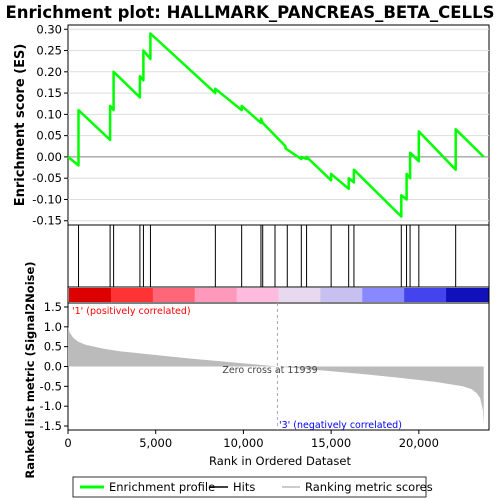 This screenshot has width=500, height=500. I want to click on legend-label: Enrichment profile, so click(162, 487).